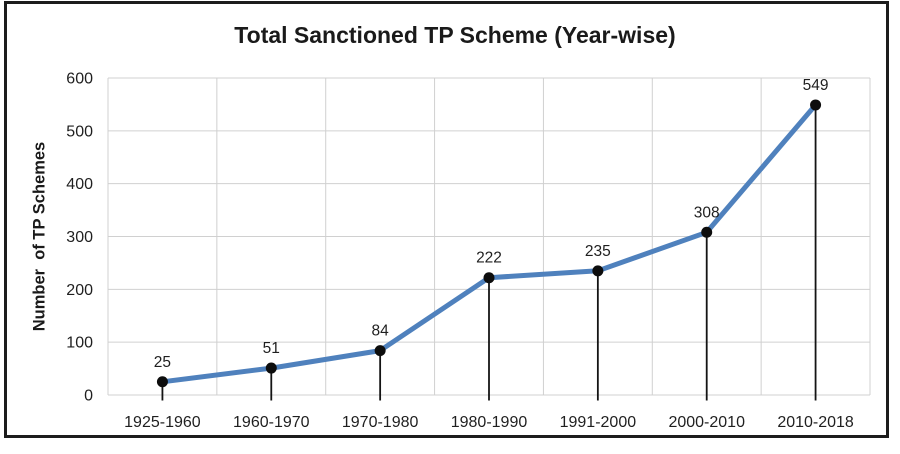  I want to click on y-tick-label: 300, so click(79, 237).